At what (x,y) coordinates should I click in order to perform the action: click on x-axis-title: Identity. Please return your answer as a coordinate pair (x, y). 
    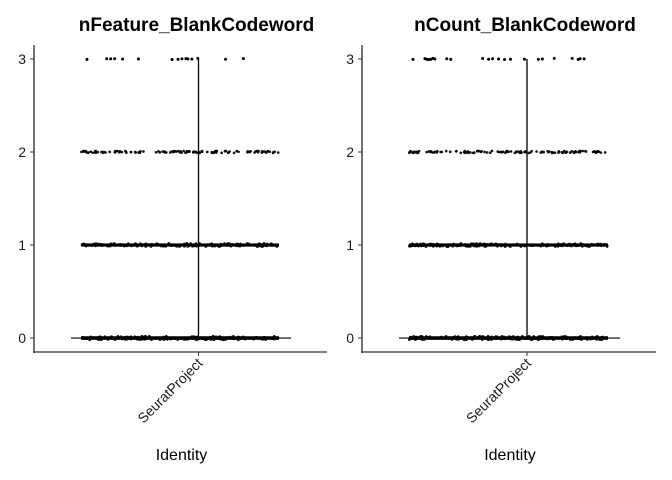
    Looking at the image, I should click on (182, 455).